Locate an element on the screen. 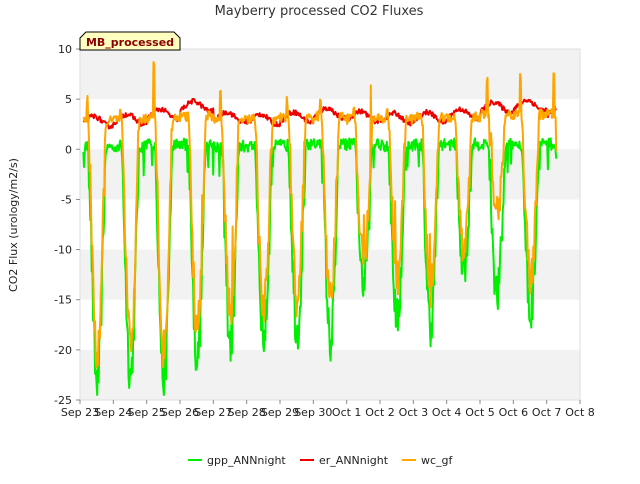  x-tick-label: Sep 28 is located at coordinates (247, 412).